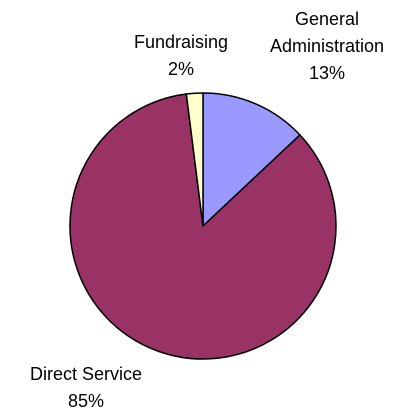 This screenshot has width=399, height=412. Describe the element at coordinates (327, 46) in the screenshot. I see `slice-label-general-administration-line2: Administration` at that location.